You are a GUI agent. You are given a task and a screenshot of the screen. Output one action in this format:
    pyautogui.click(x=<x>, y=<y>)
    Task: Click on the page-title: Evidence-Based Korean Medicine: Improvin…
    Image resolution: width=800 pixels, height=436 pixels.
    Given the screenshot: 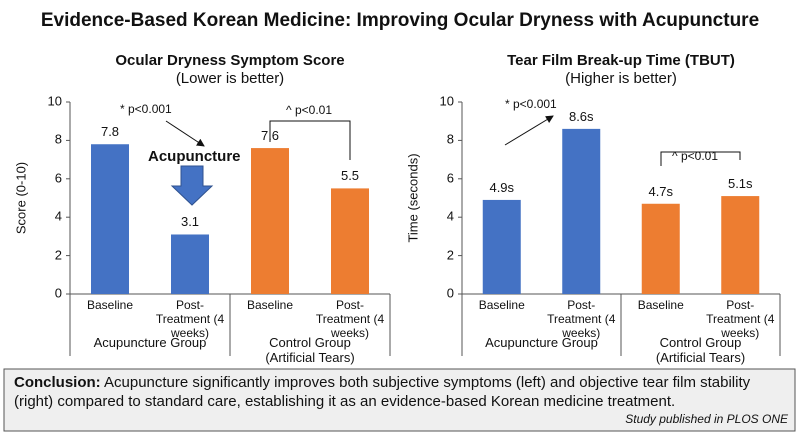 What is the action you would take?
    pyautogui.click(x=400, y=20)
    